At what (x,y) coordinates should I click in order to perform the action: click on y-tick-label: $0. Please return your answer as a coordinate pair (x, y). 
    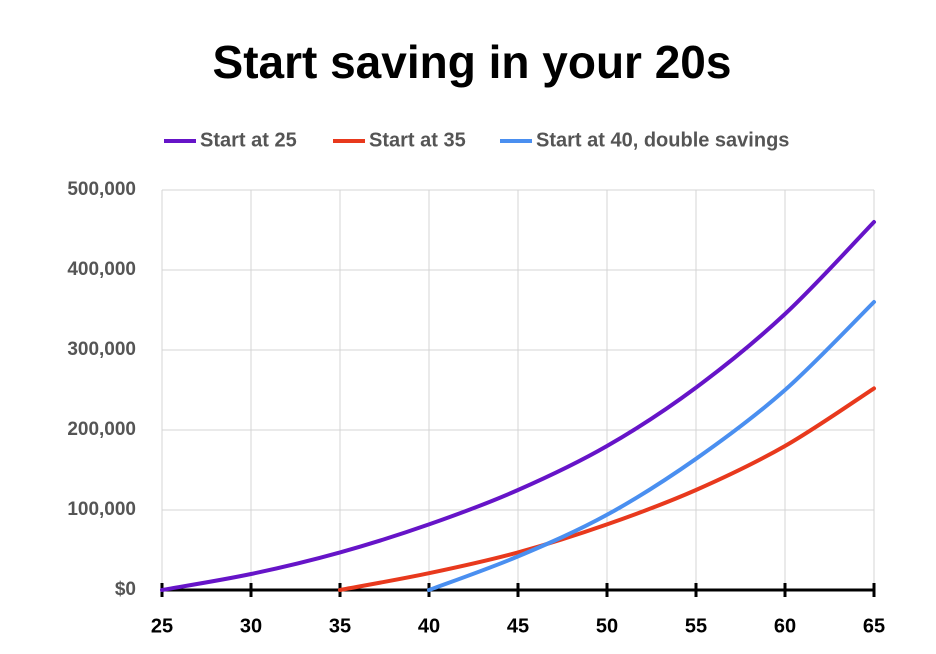
    Looking at the image, I should click on (125, 589).